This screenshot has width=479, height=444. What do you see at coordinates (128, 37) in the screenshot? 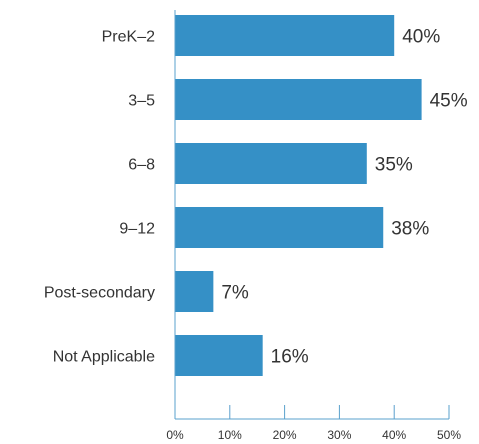
I see `category-label: PreK–2` at bounding box center [128, 37].